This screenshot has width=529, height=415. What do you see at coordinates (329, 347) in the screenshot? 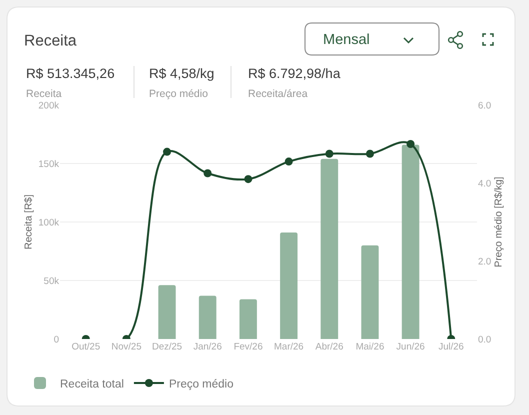
I see `x-tick-label: Abr/26` at bounding box center [329, 347].